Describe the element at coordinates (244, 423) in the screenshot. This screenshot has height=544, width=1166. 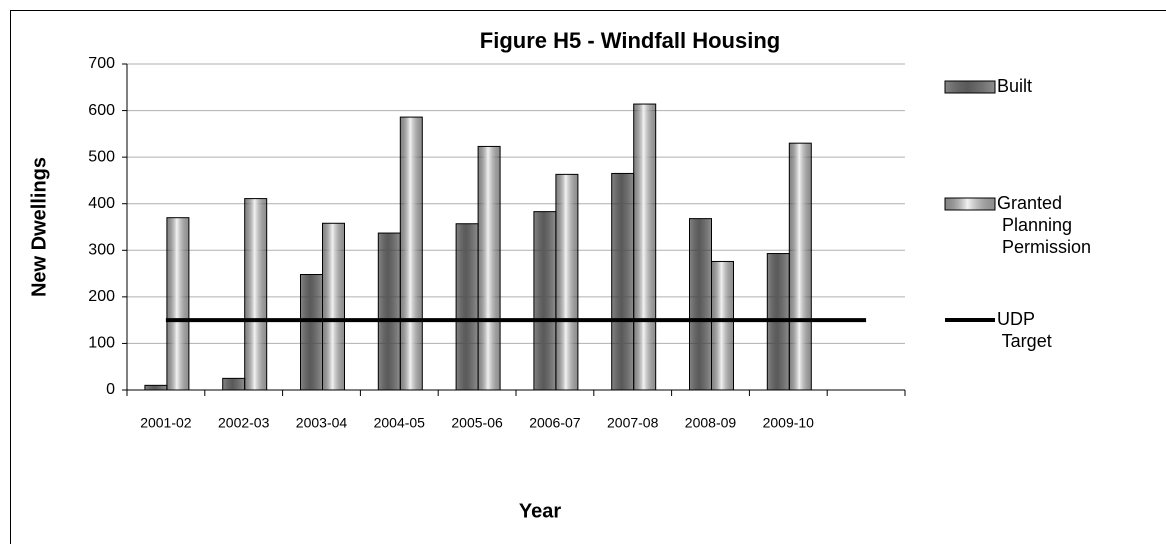
I see `x-tick-label: 2002-03` at that location.